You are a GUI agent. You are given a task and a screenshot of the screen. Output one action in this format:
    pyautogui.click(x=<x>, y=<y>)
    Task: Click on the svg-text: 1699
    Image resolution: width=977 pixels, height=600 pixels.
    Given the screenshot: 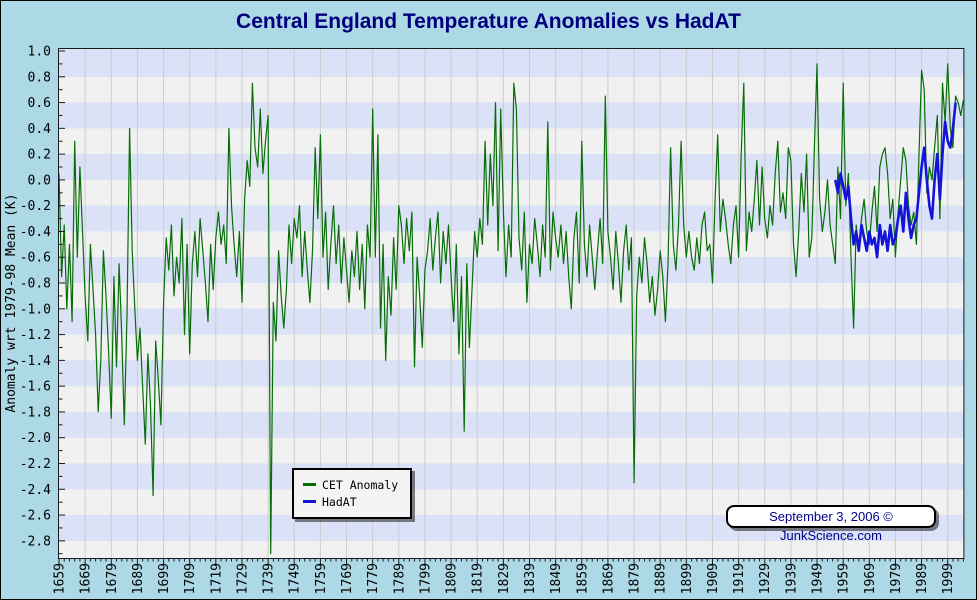 What is the action you would take?
    pyautogui.click(x=164, y=578)
    